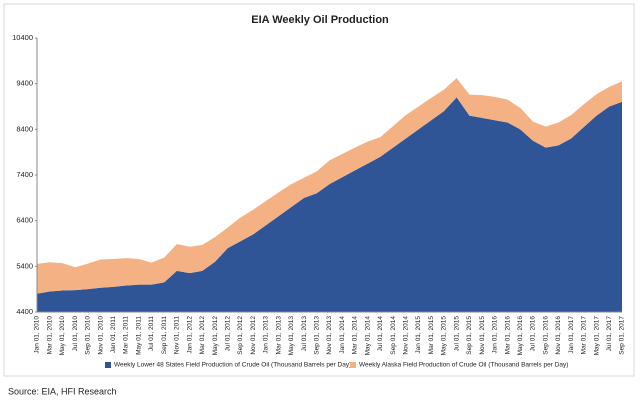 The image size is (640, 403). Describe the element at coordinates (393, 335) in the screenshot. I see `x-tick-label: Sep 01, 2014` at that location.